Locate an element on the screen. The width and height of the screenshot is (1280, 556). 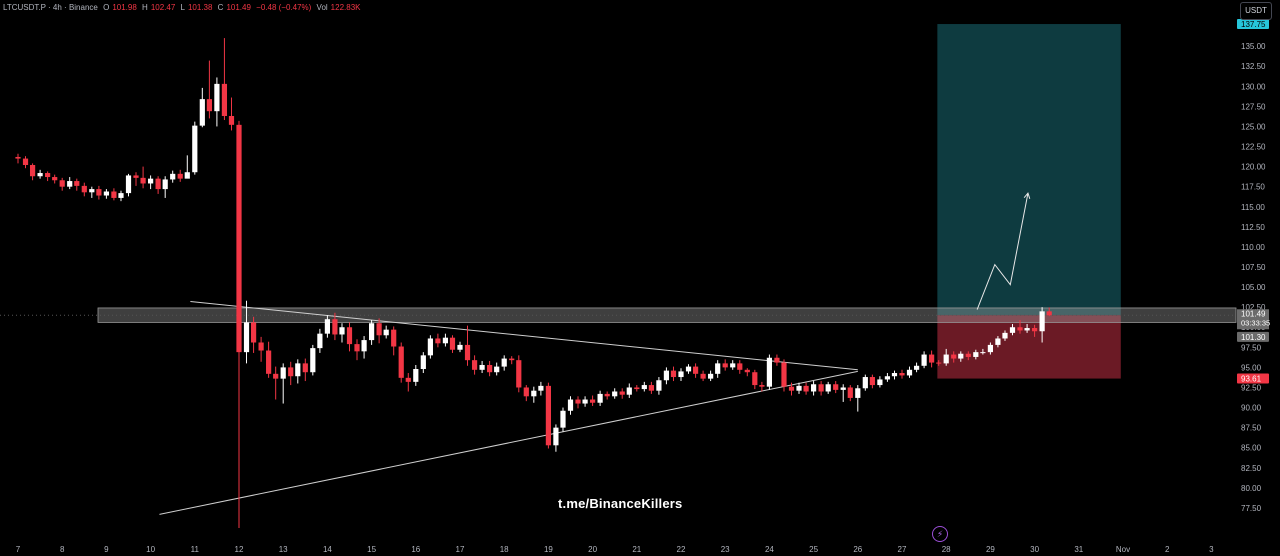
x-tick-label-25: Nov is located at coordinates (1123, 549).